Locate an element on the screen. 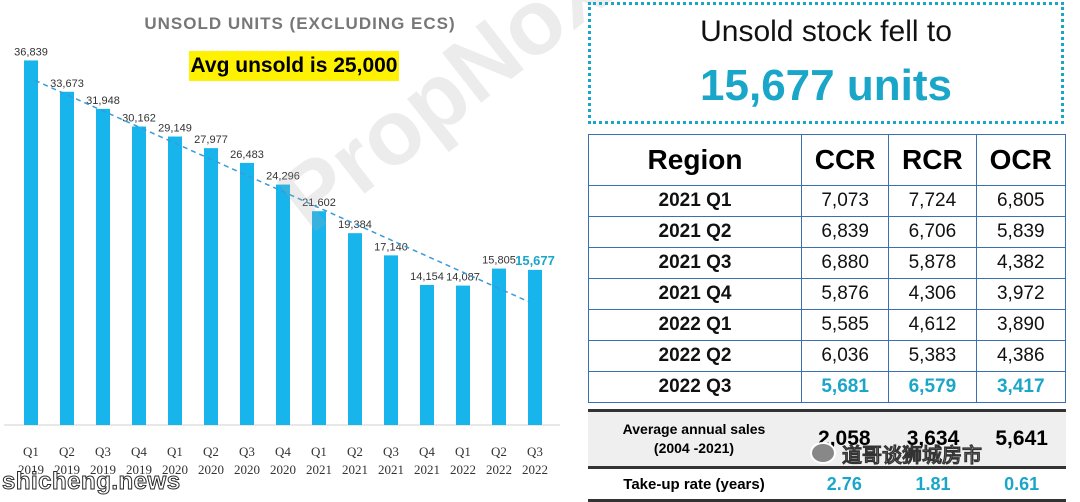  x-tick-quarter-8: Q1 is located at coordinates (319, 451).